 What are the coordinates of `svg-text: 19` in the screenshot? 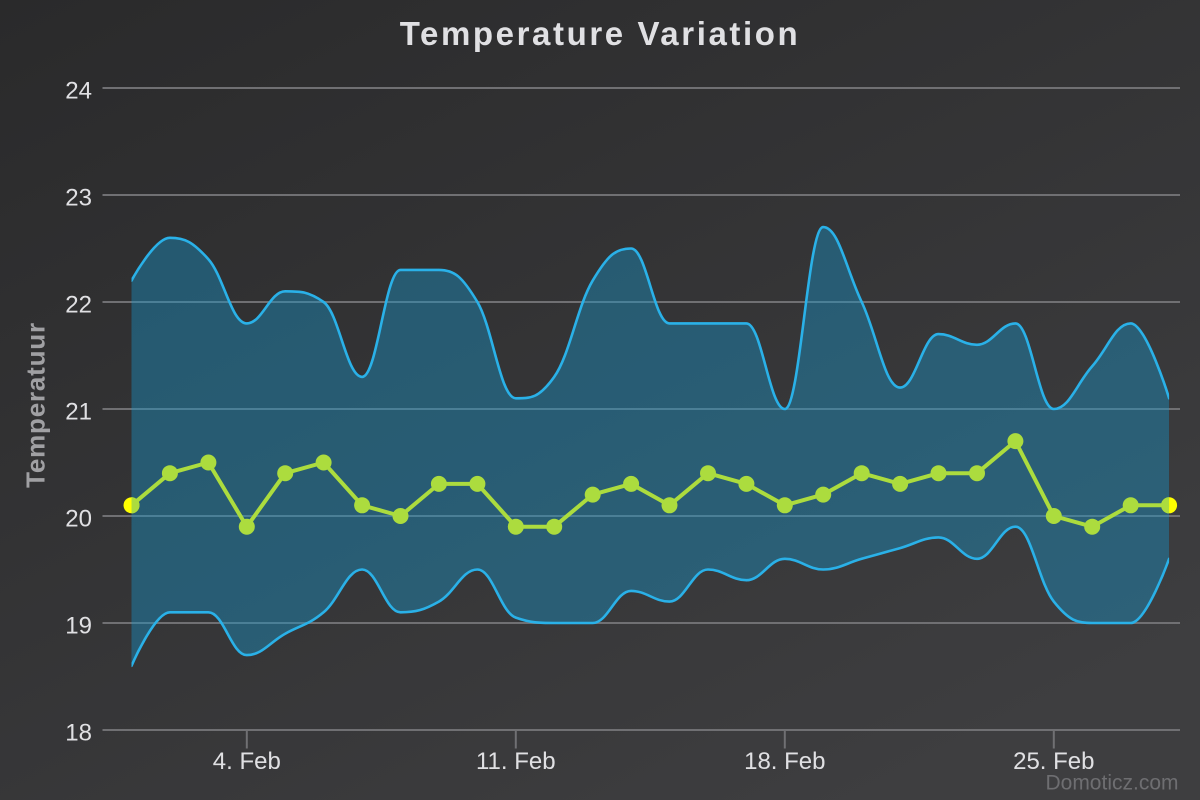 It's located at (78, 626).